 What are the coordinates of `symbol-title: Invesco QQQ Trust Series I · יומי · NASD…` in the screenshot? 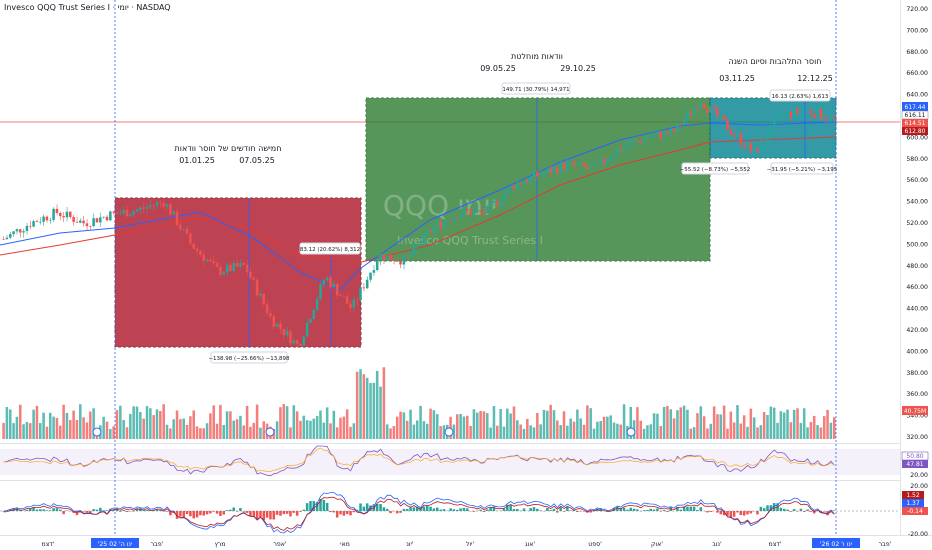 It's located at (87, 7).